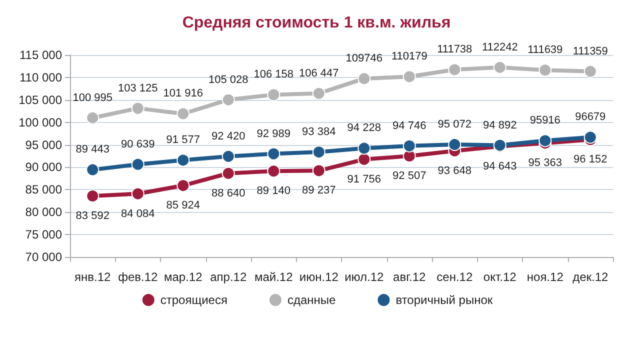 The image size is (633, 337). What do you see at coordinates (409, 56) in the screenshot?
I see `data-label: 110179` at bounding box center [409, 56].